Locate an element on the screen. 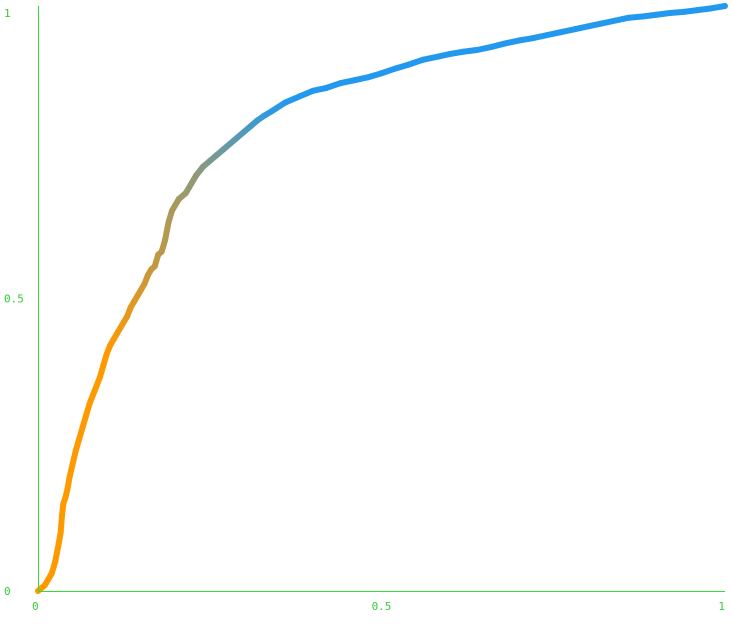 Image resolution: width=733 pixels, height=628 pixels. y-tick-label: 1 is located at coordinates (7, 13).